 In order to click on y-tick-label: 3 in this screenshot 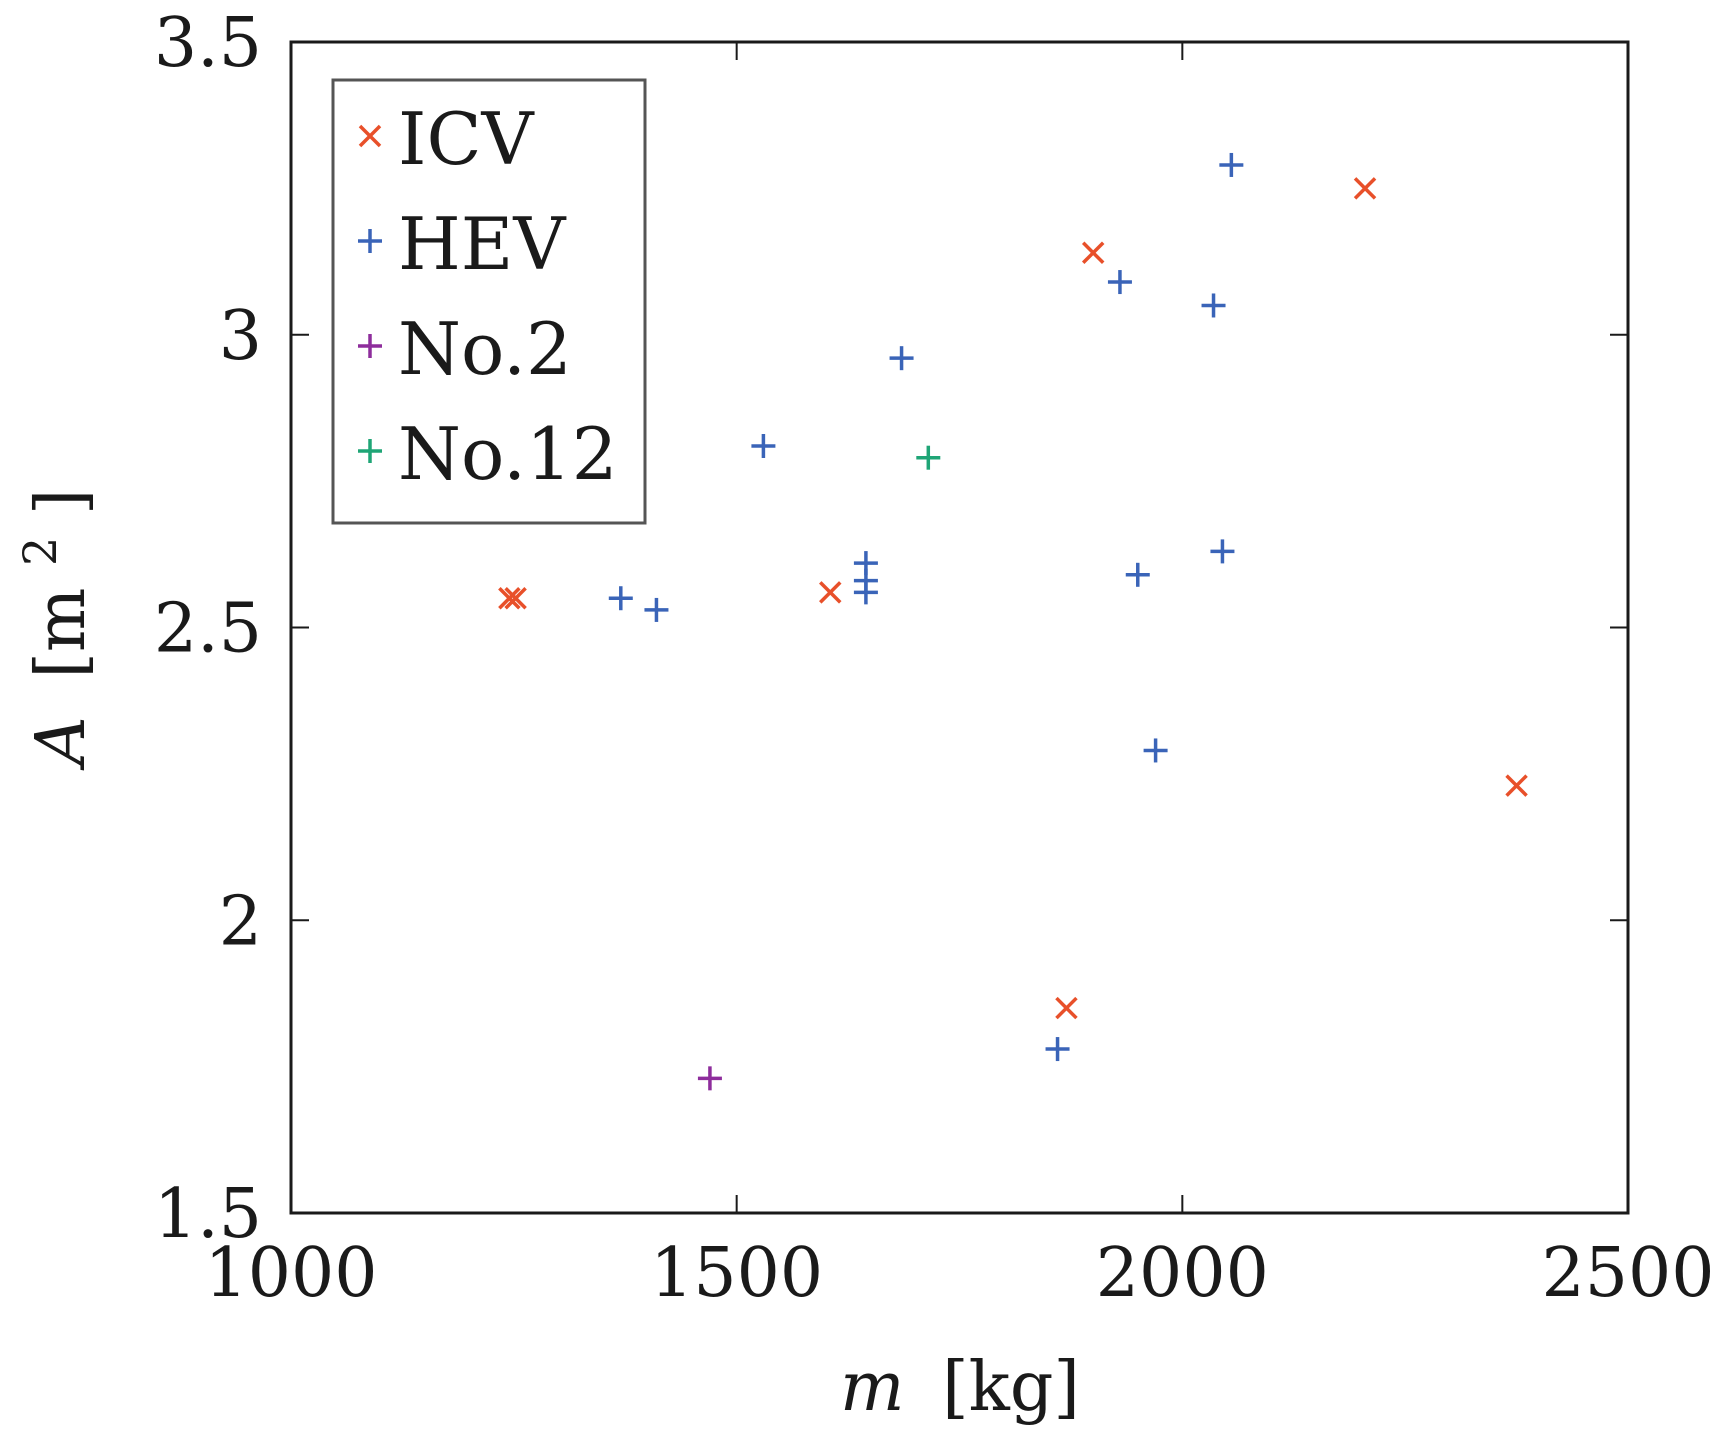, I will do `click(240, 336)`.